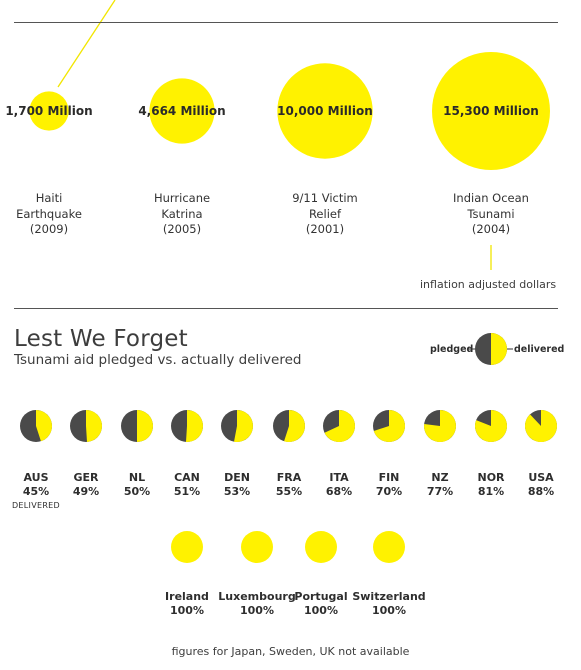  What do you see at coordinates (49, 198) in the screenshot?
I see `bubble-label-line: Haiti` at bounding box center [49, 198].